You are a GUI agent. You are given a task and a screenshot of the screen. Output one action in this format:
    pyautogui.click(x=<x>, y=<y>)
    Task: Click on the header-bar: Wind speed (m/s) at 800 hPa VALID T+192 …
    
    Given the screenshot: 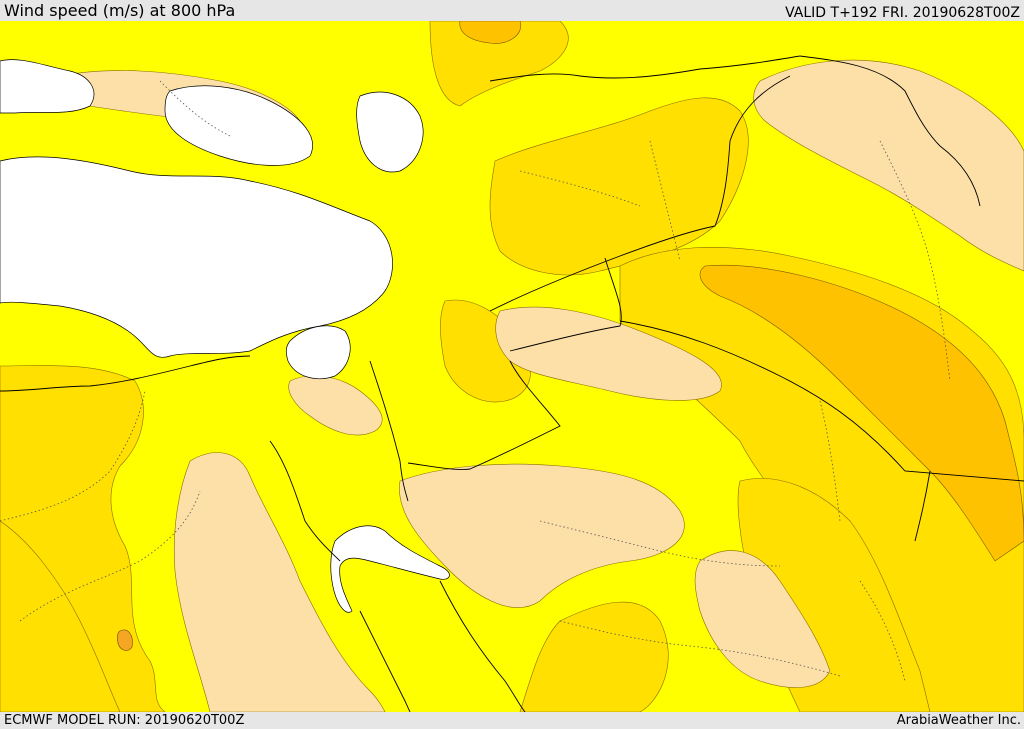 What is the action you would take?
    pyautogui.click(x=512, y=10)
    